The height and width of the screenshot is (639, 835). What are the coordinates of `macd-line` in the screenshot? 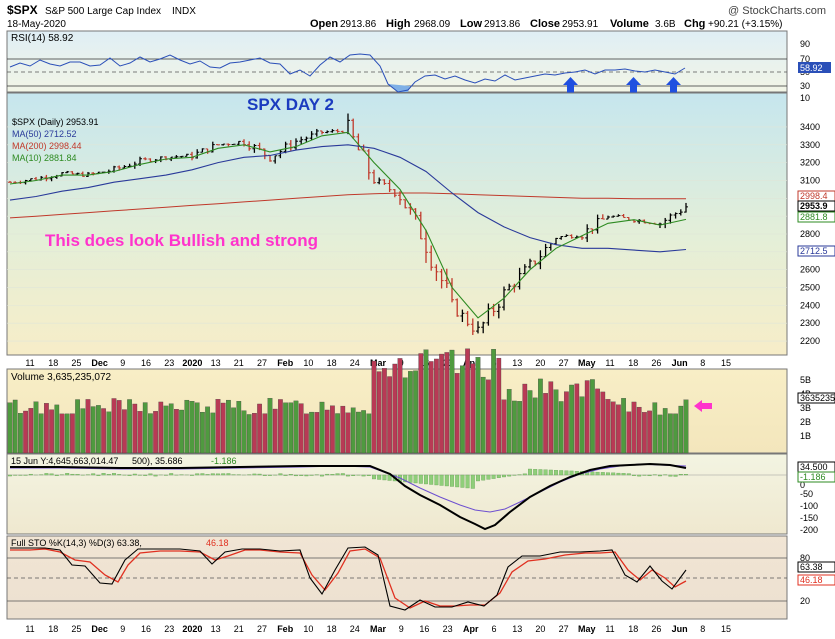 It's located at (348, 496).